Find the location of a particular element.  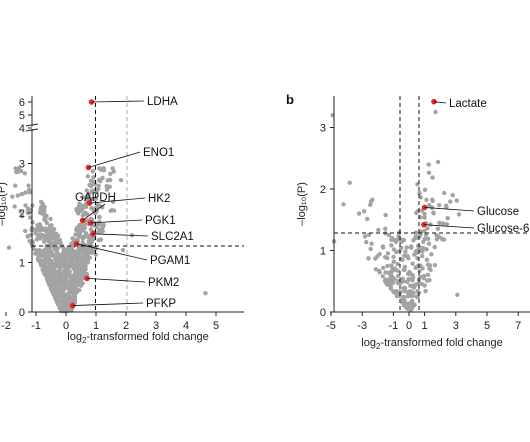

annotation-label-pfkp: PFKP is located at coordinates (161, 304).